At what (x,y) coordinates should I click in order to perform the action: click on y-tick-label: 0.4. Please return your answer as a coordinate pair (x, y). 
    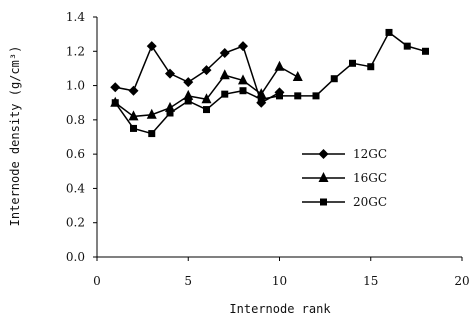
    Looking at the image, I should click on (75, 188).